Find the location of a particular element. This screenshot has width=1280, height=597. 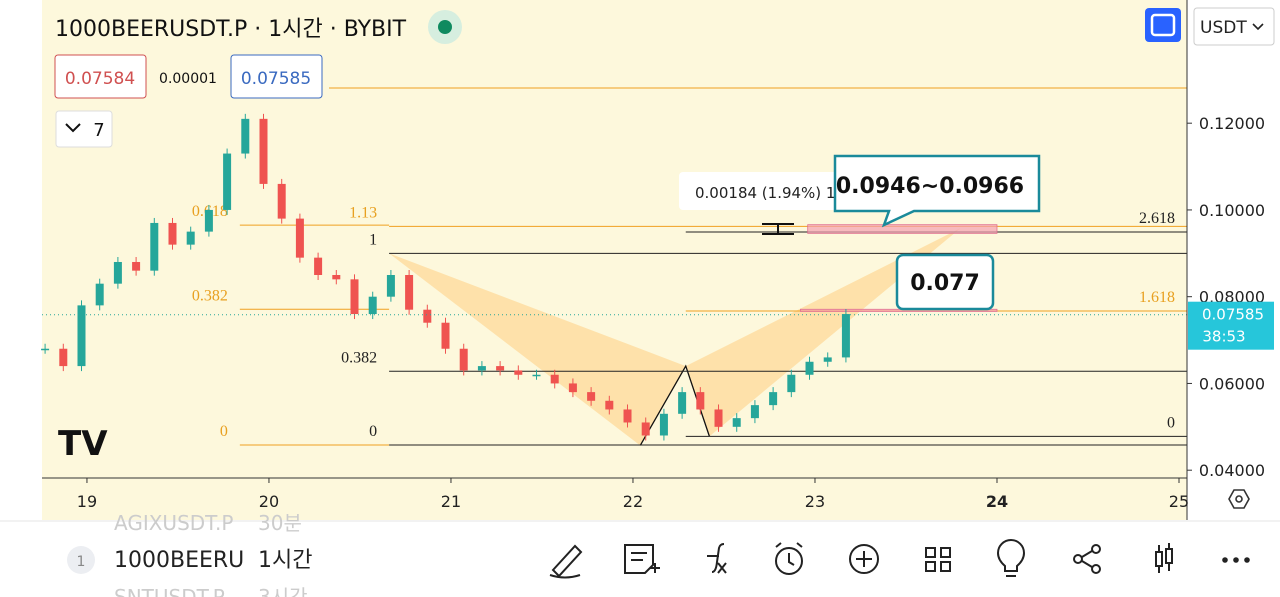

bid-box is located at coordinates (100, 76).